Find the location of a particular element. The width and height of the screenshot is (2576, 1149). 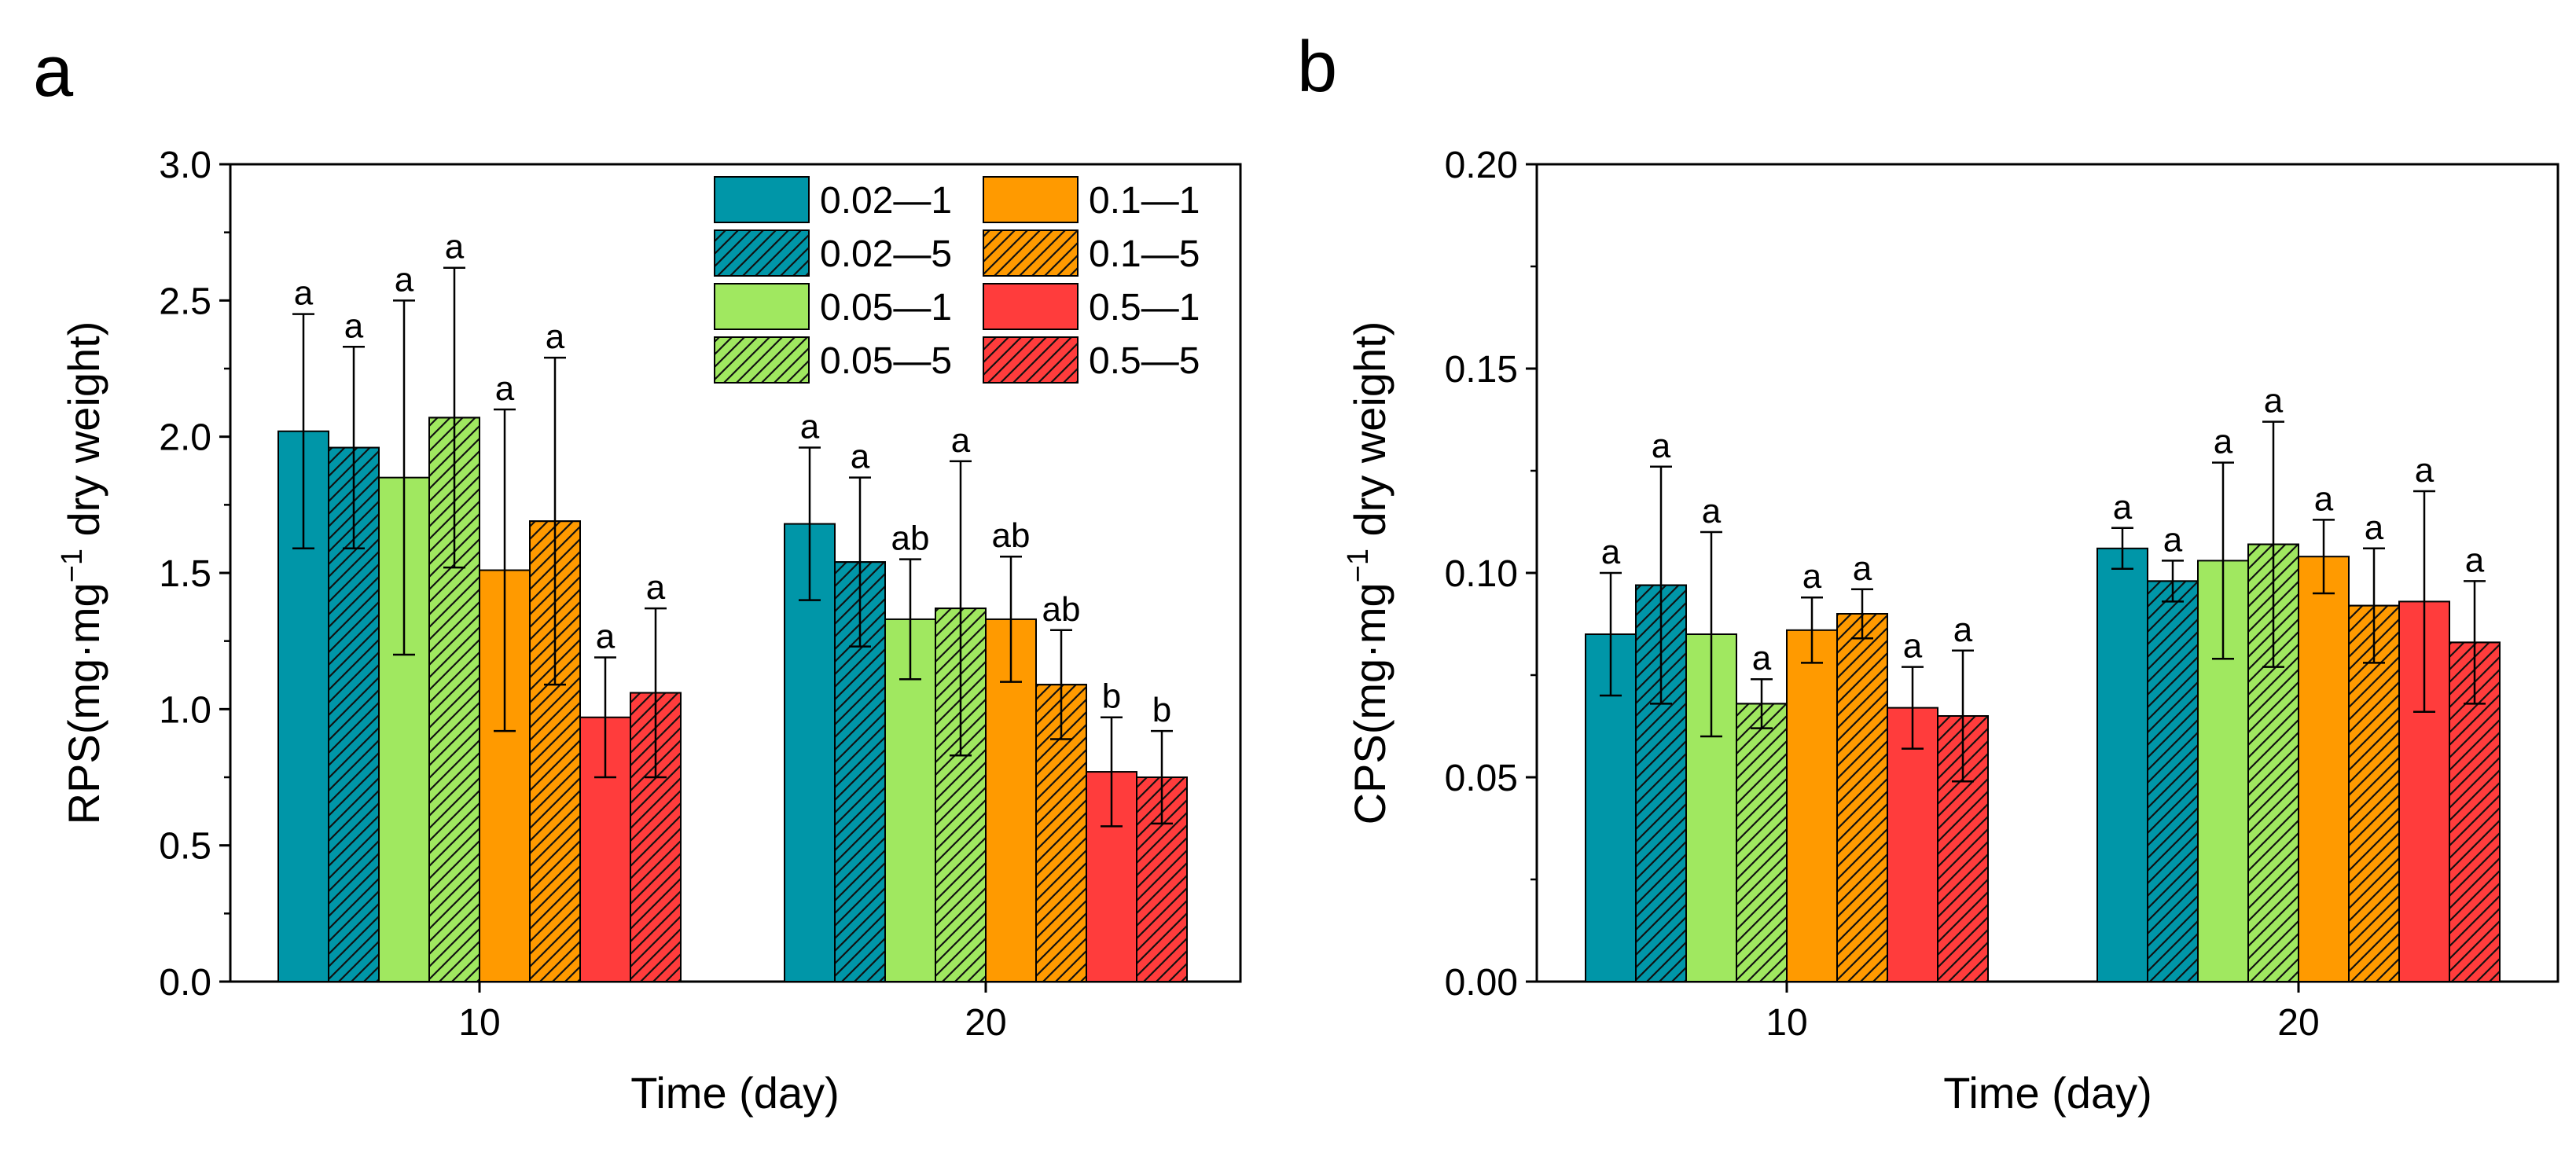

legend-label: 0.1—5 is located at coordinates (1144, 254).